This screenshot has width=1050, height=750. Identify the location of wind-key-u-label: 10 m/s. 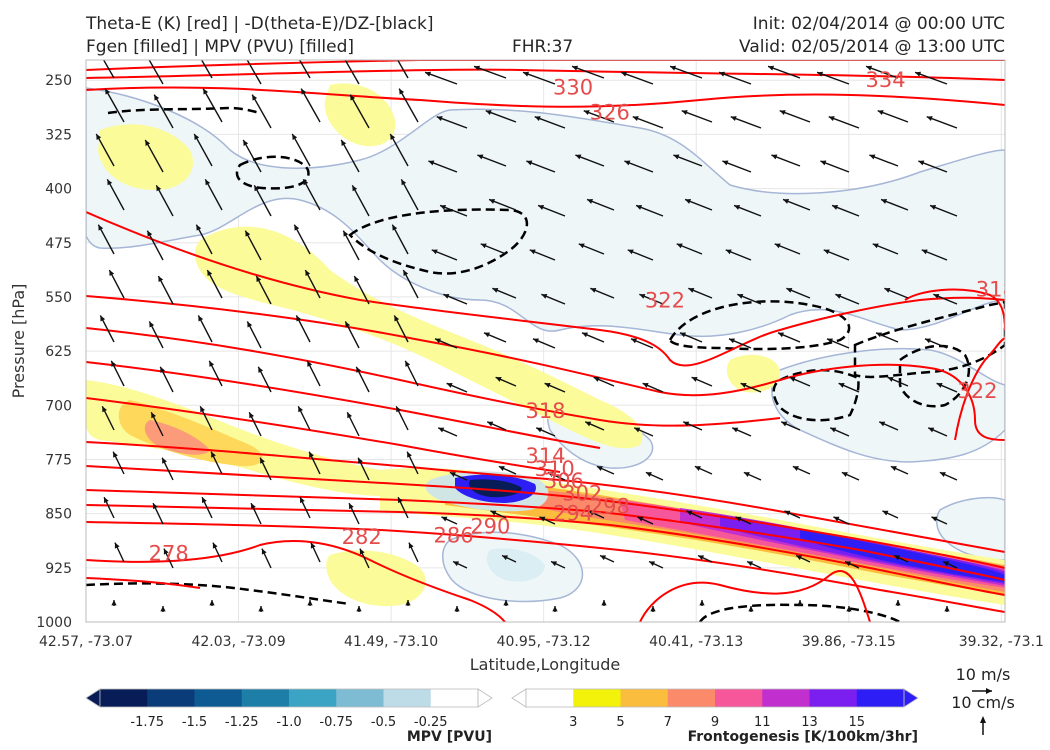
(983, 674).